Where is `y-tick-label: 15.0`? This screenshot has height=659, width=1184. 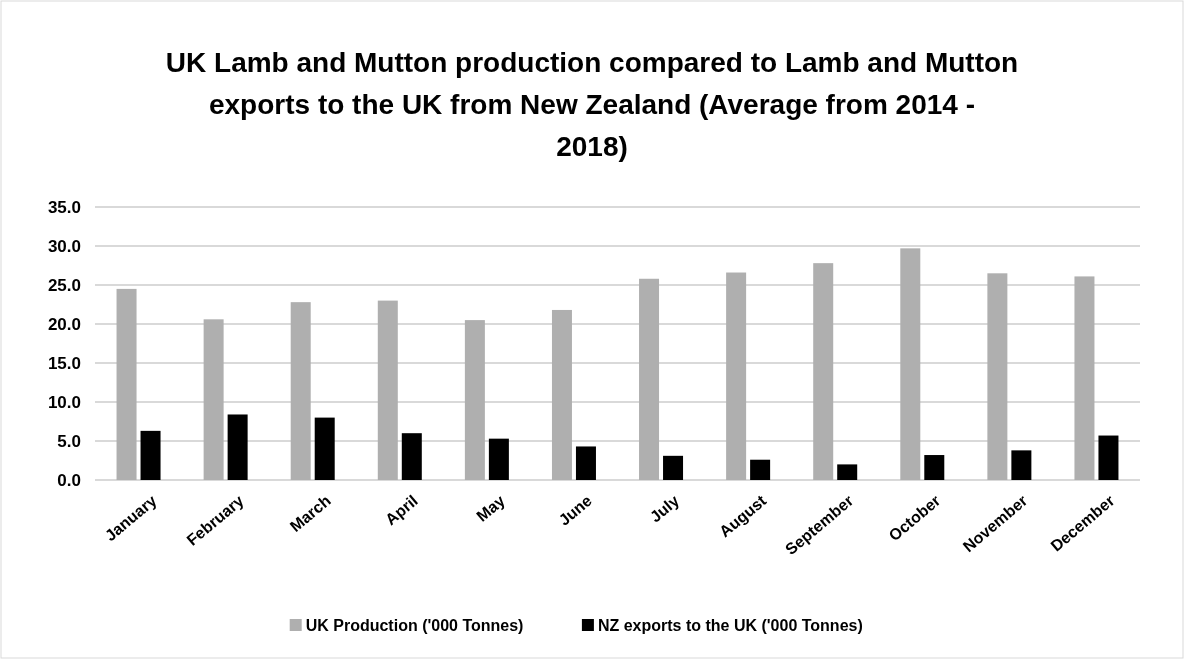
y-tick-label: 15.0 is located at coordinates (64, 363).